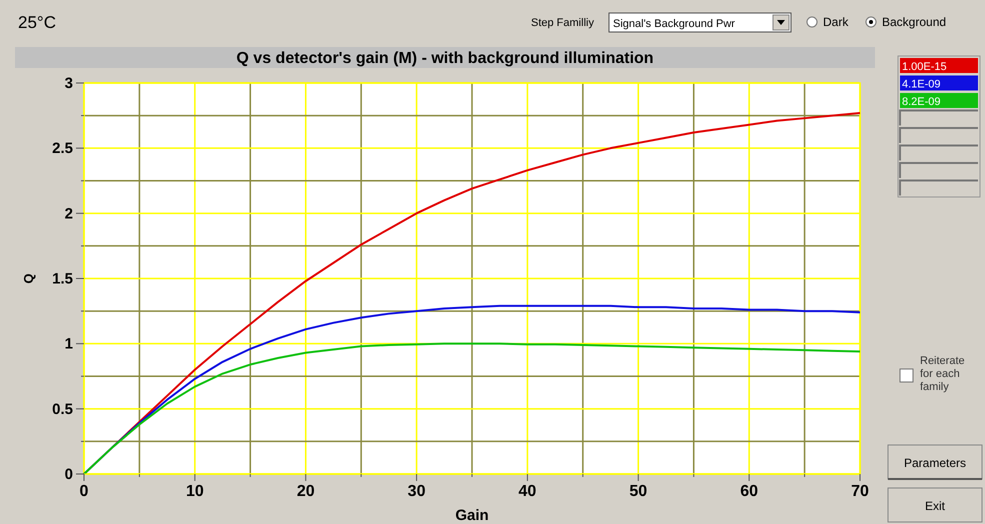  I want to click on text: 25°C, so click(37, 22).